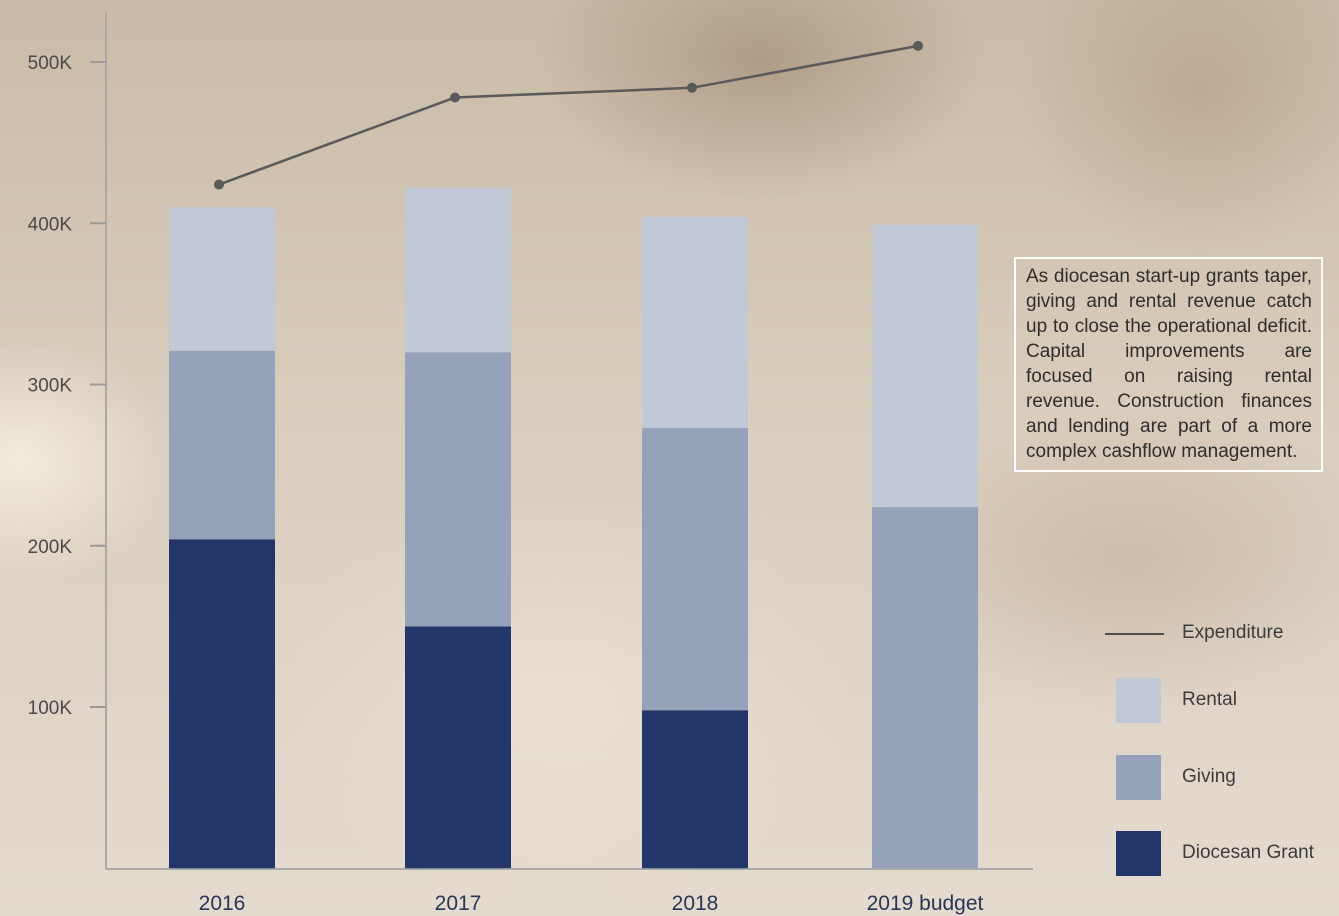 The height and width of the screenshot is (916, 1339). Describe the element at coordinates (50, 708) in the screenshot. I see `y-tick-label: 100K` at that location.